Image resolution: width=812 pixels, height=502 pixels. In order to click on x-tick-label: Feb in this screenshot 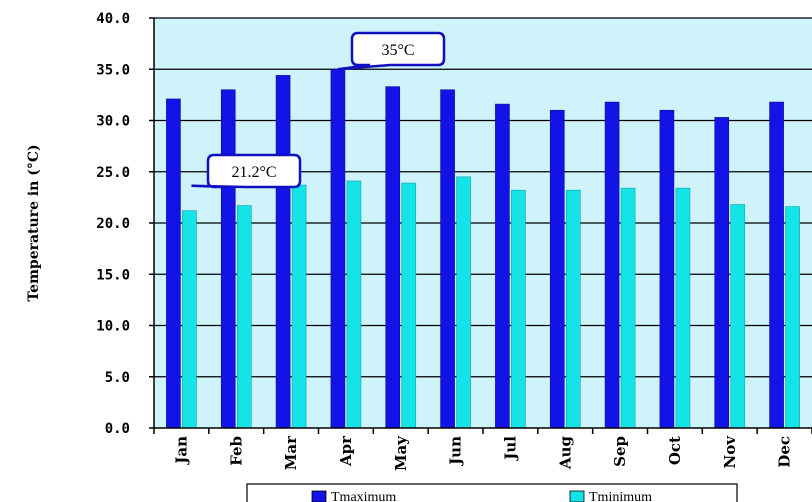, I will do `click(236, 451)`.